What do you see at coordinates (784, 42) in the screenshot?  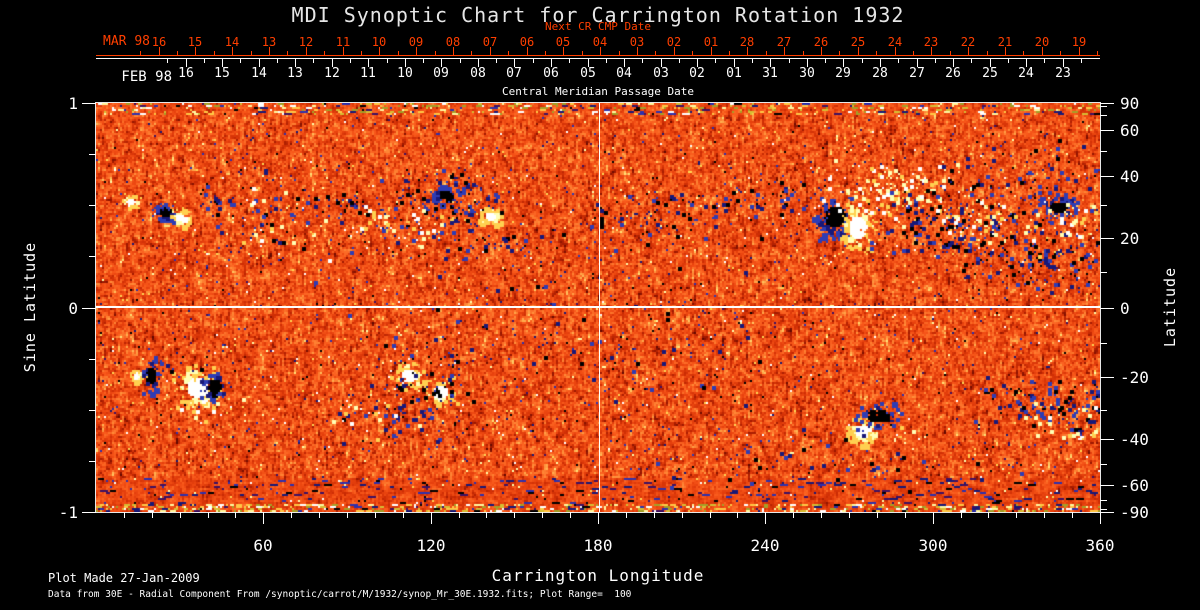 I see `next-cr-day-label: 27` at bounding box center [784, 42].